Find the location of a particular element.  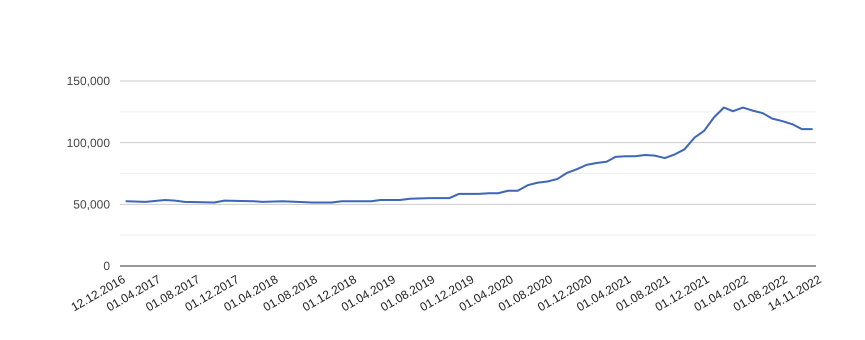

y-tick-label: 150,000 is located at coordinates (88, 81).